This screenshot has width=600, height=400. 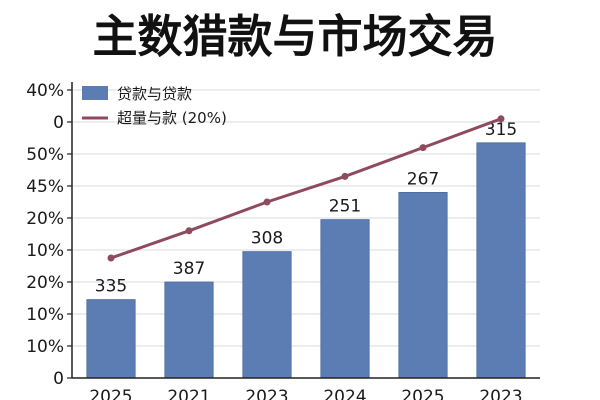 I want to click on y-tick-label: 50%, so click(x=45, y=155).